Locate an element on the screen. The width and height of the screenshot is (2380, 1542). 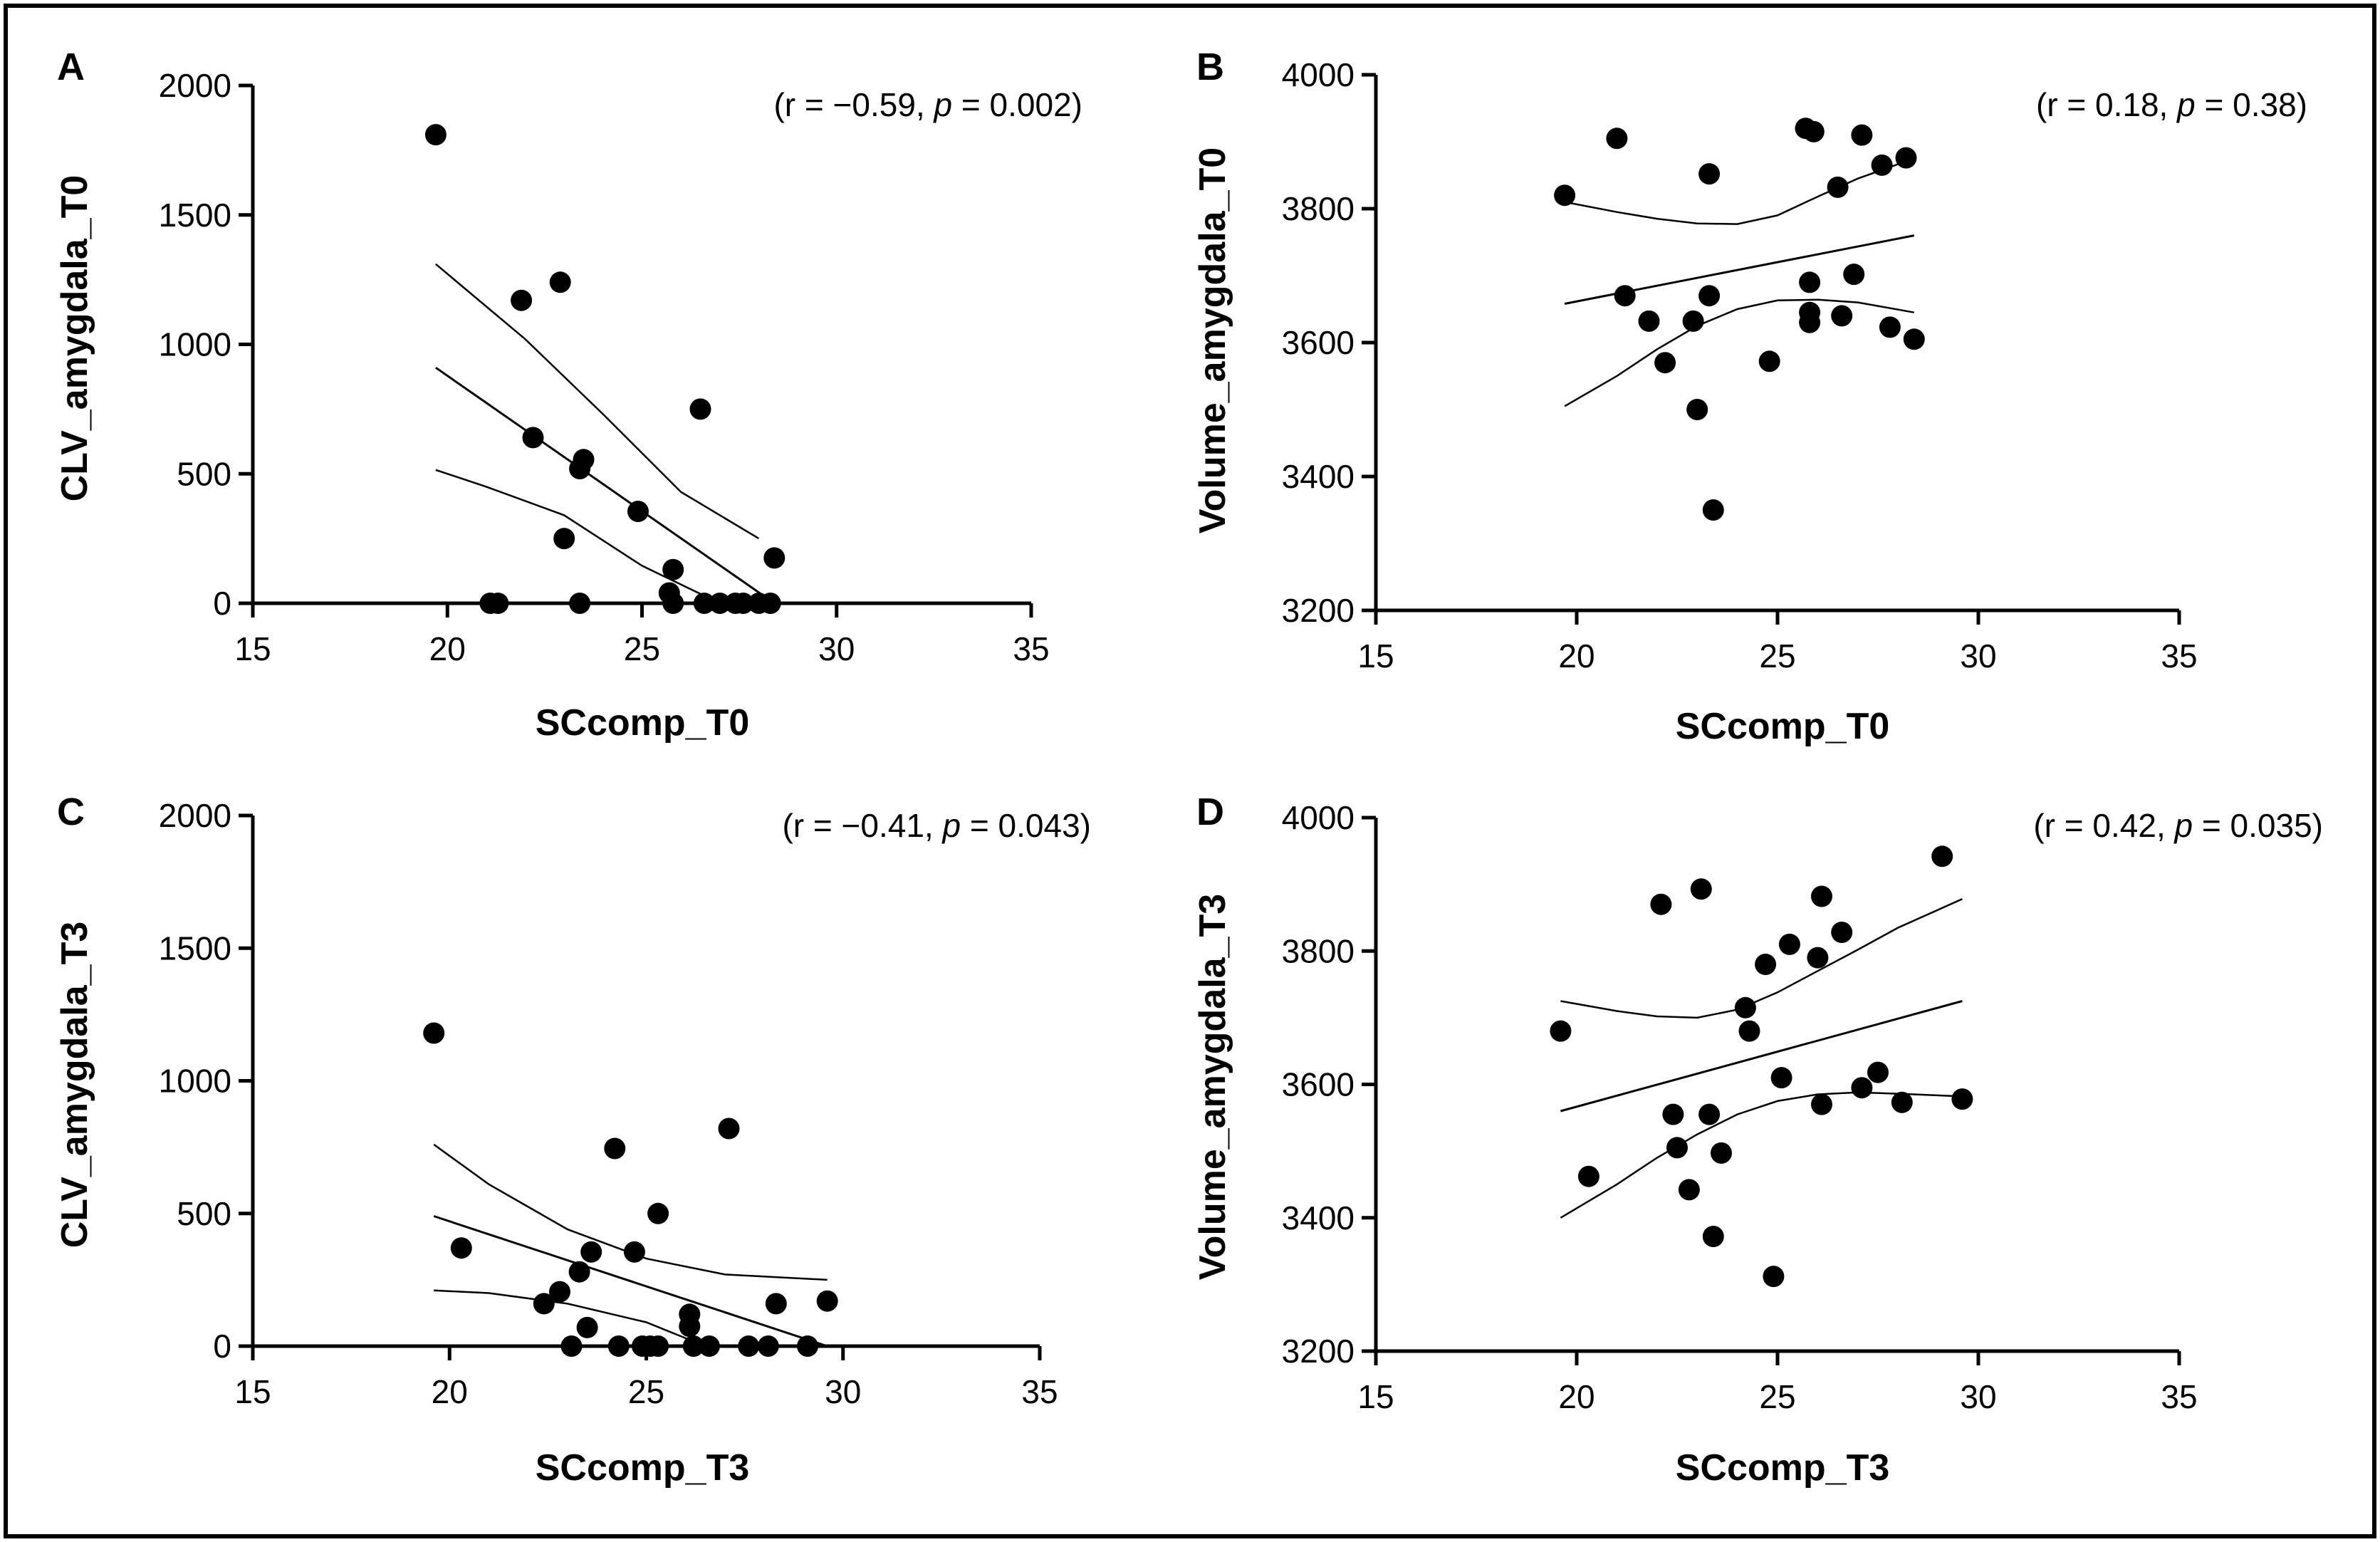
r-value: −0.41 is located at coordinates (883, 825).